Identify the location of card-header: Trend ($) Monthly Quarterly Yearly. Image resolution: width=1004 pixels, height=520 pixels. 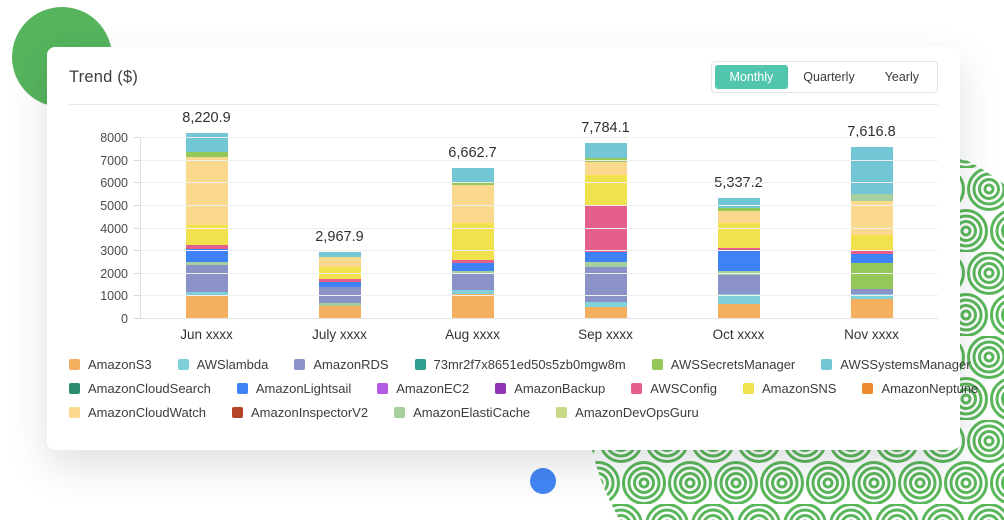
(503, 83).